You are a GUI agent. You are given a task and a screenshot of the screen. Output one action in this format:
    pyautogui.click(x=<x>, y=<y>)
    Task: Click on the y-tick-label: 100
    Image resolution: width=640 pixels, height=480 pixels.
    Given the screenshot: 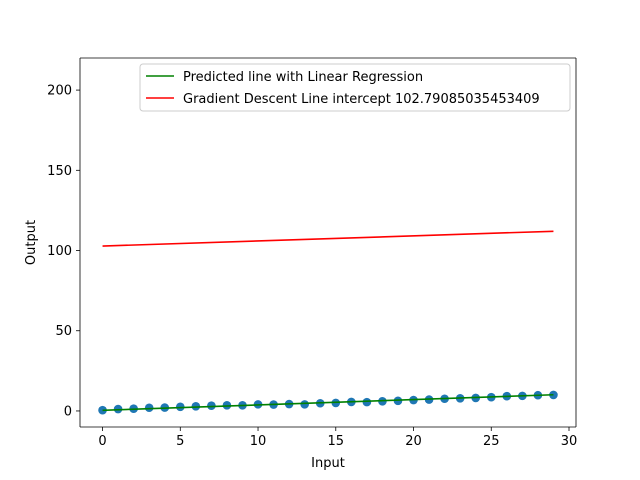 What is the action you would take?
    pyautogui.click(x=59, y=251)
    